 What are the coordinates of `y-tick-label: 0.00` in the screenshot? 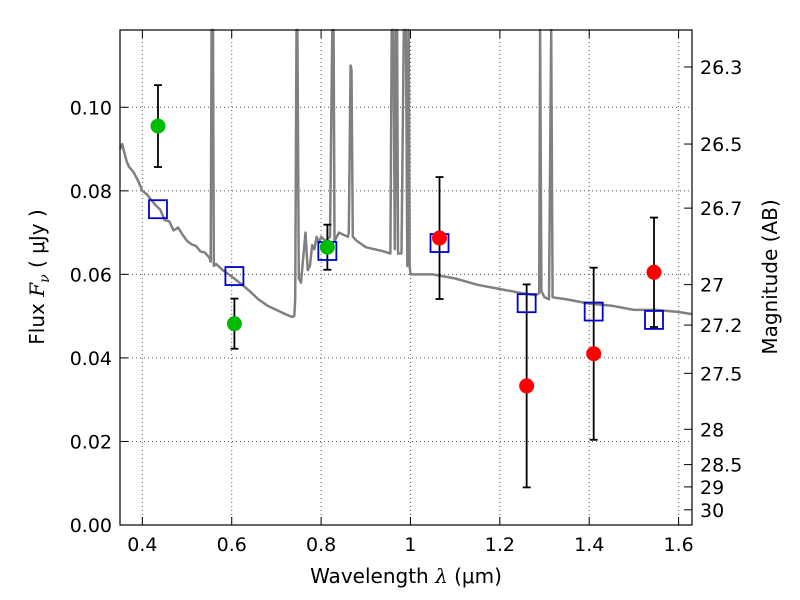 It's located at (91, 526).